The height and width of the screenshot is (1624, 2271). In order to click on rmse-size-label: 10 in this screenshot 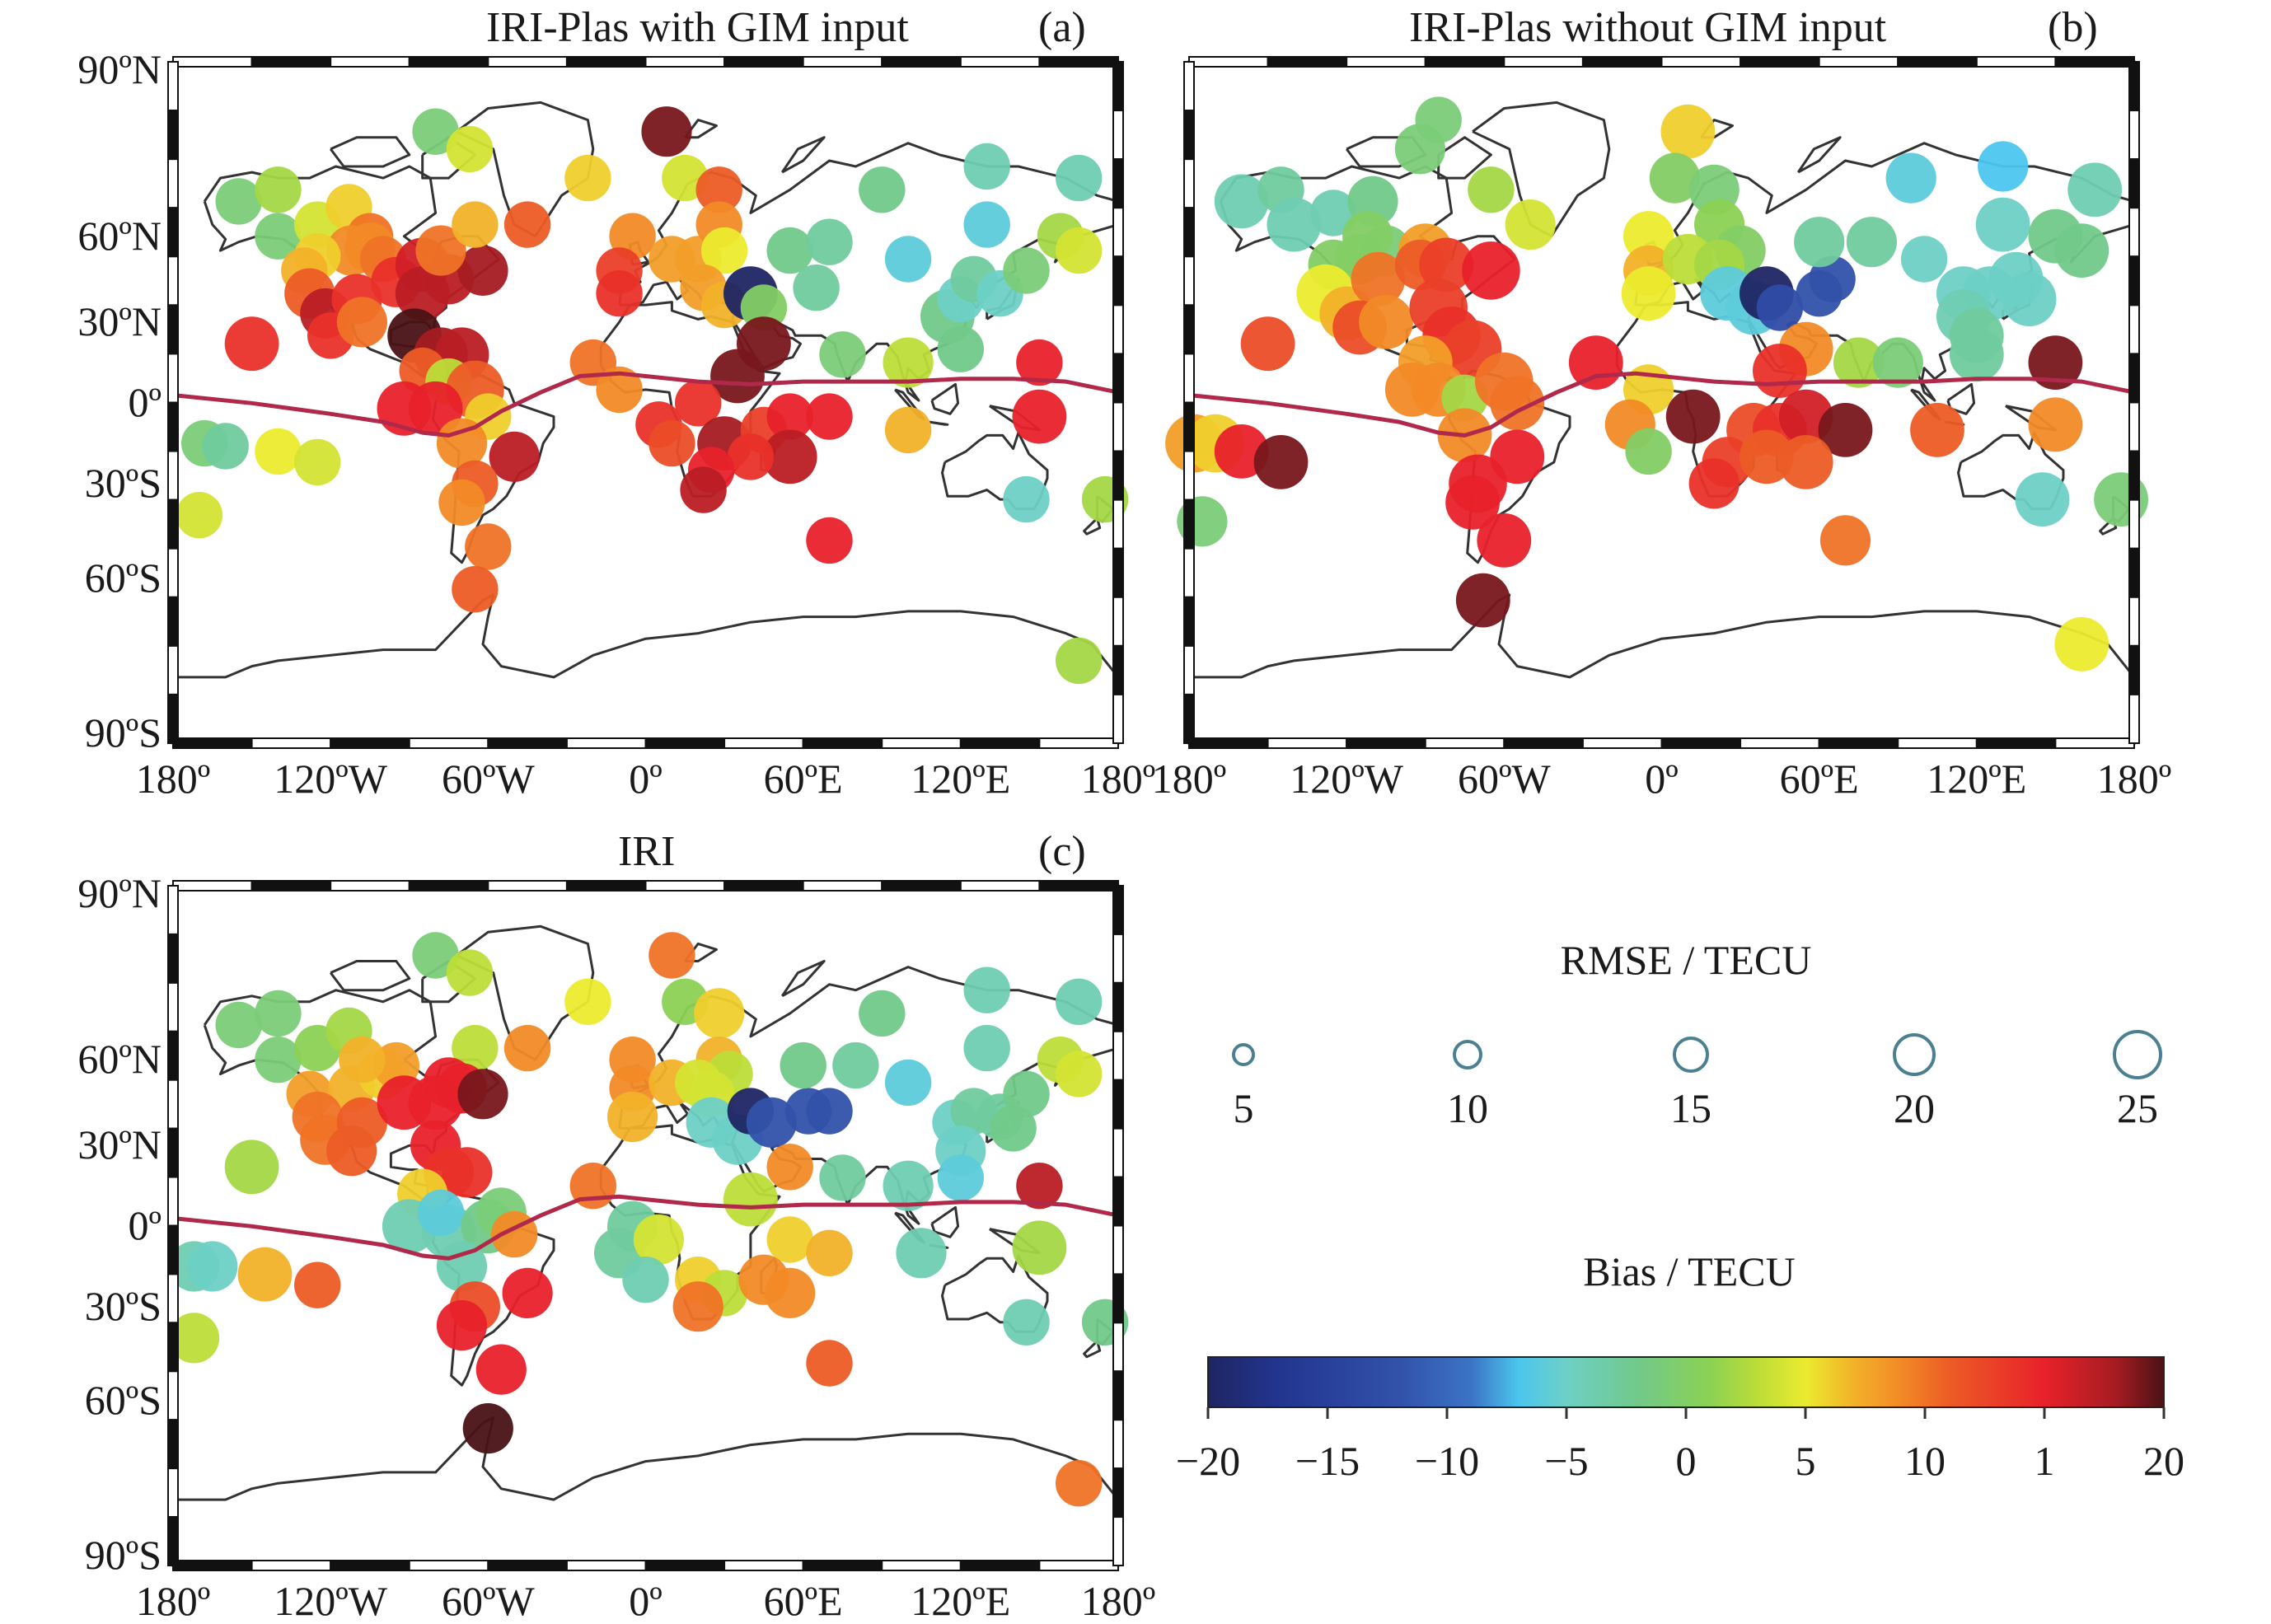, I will do `click(1468, 1108)`.